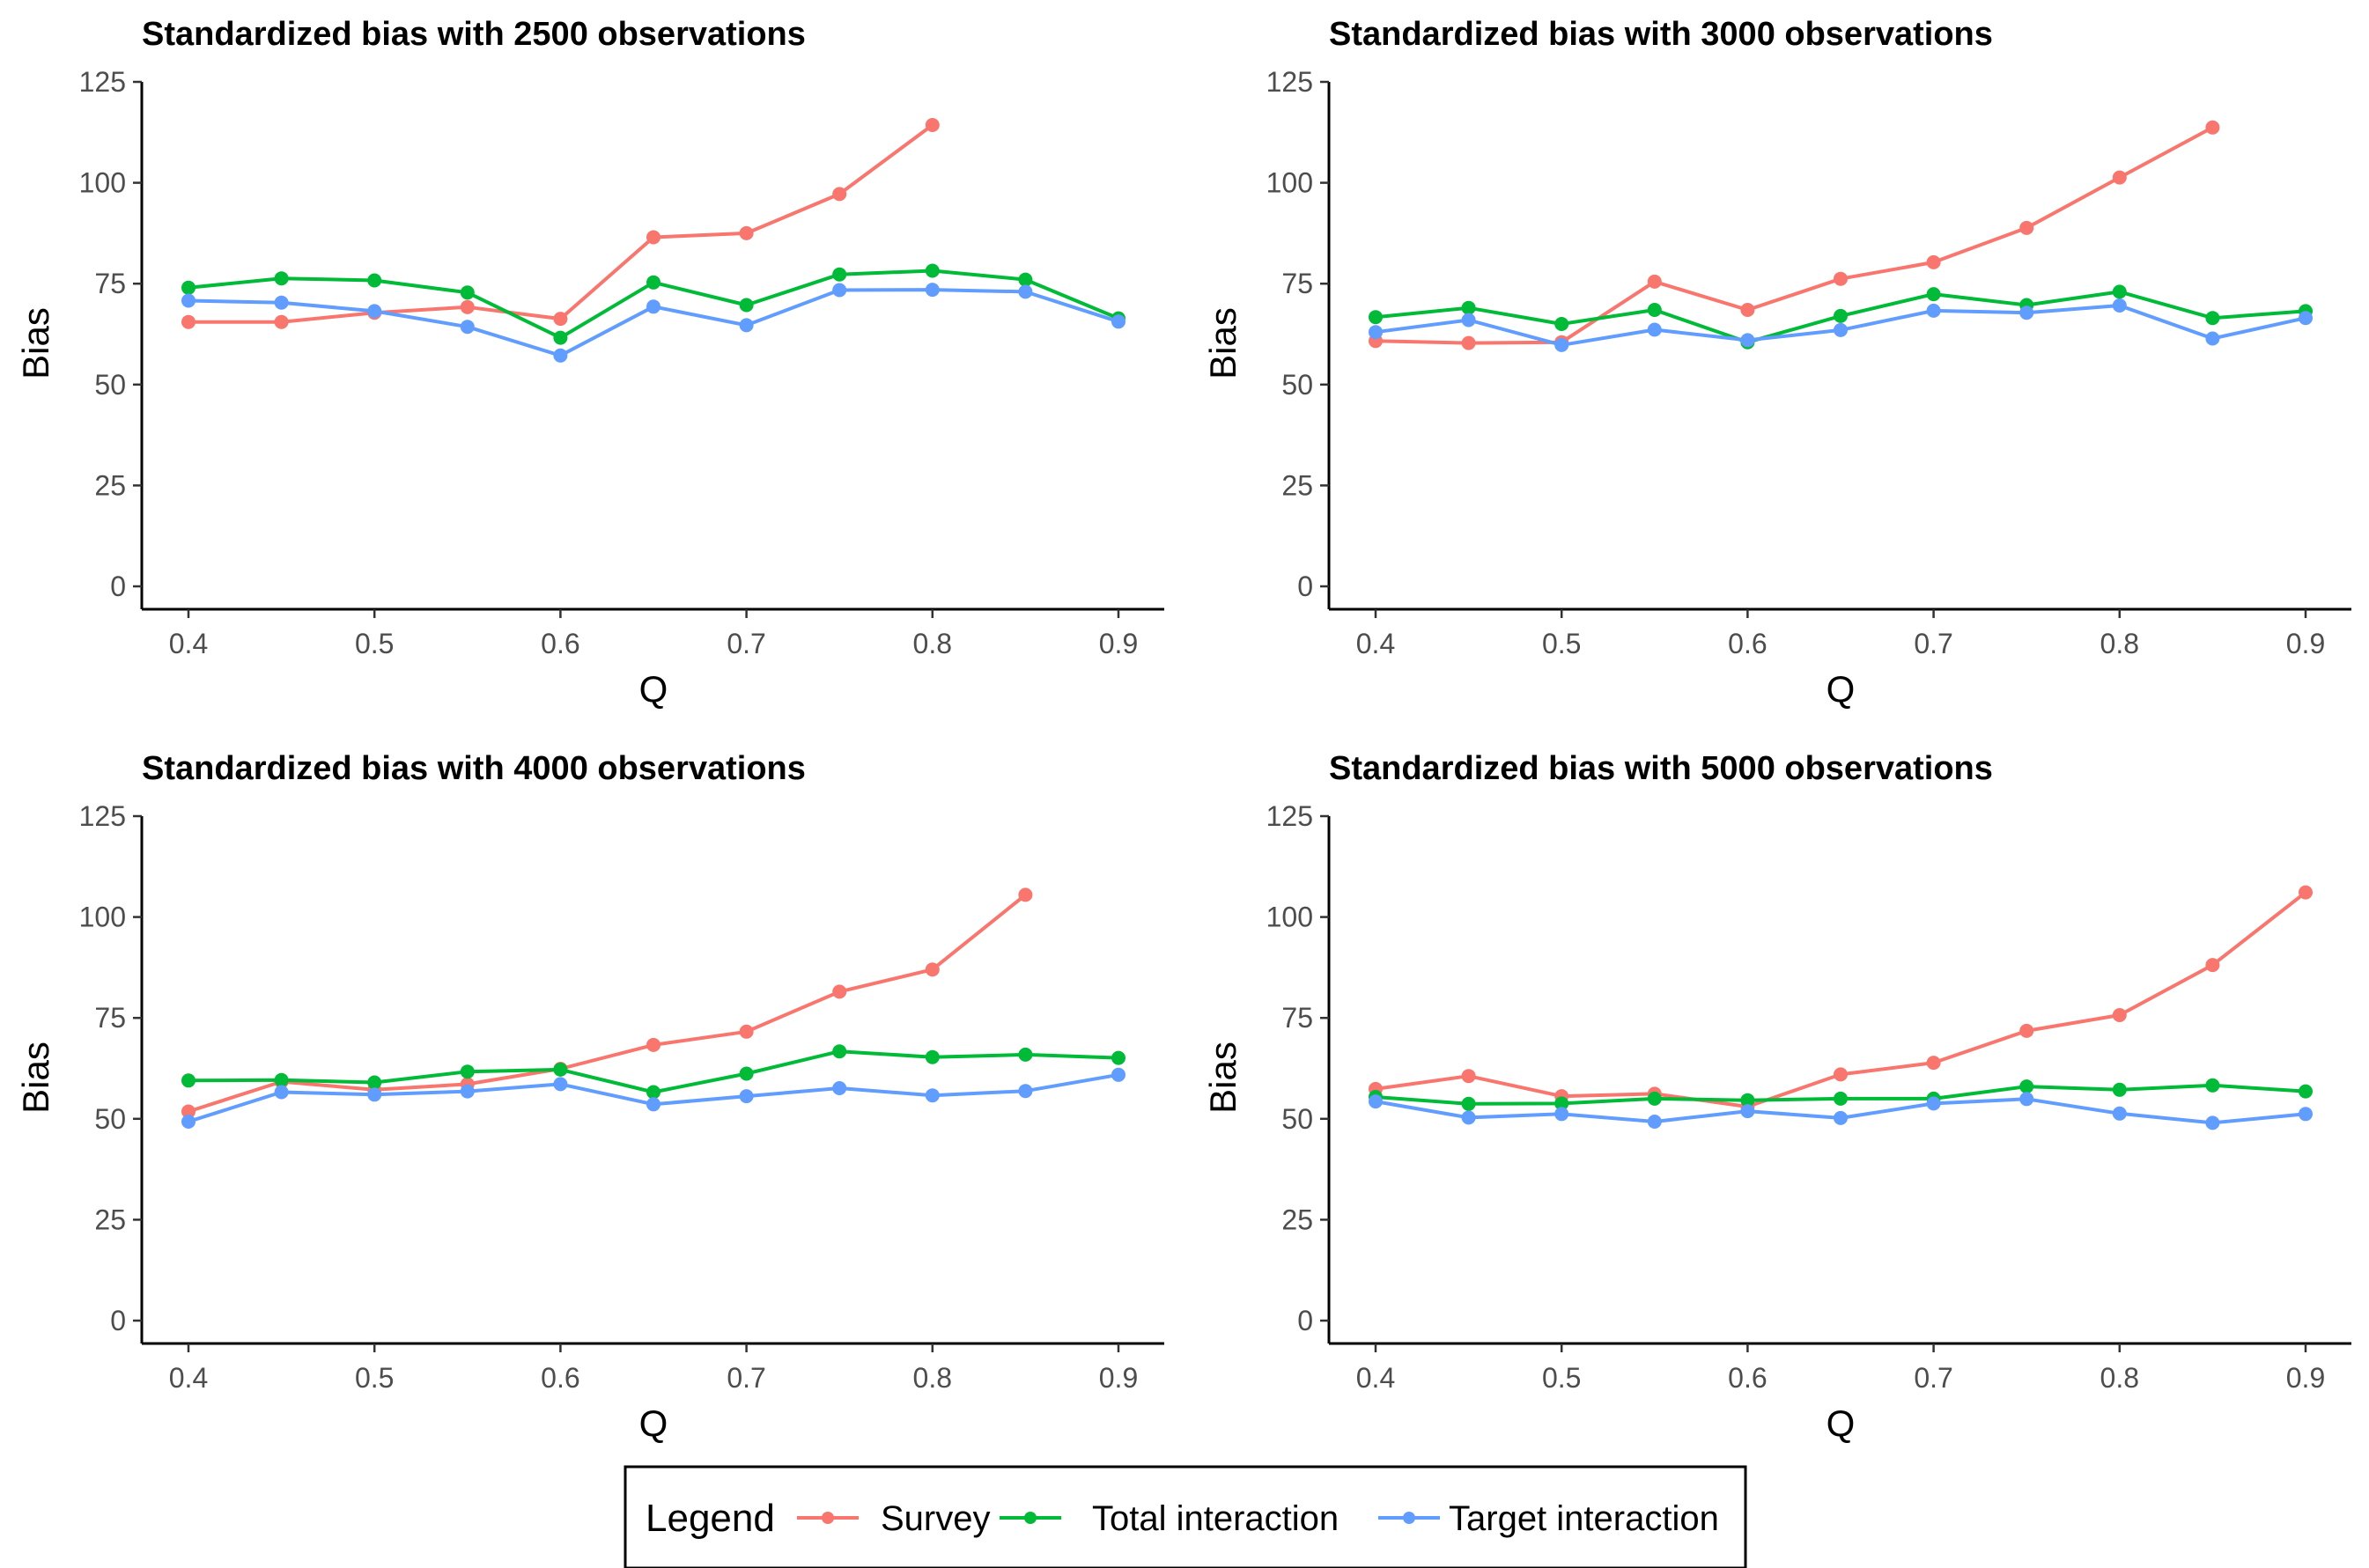 The image size is (2369, 1568). Describe the element at coordinates (1297, 1018) in the screenshot. I see `y-tick-label: 75` at that location.